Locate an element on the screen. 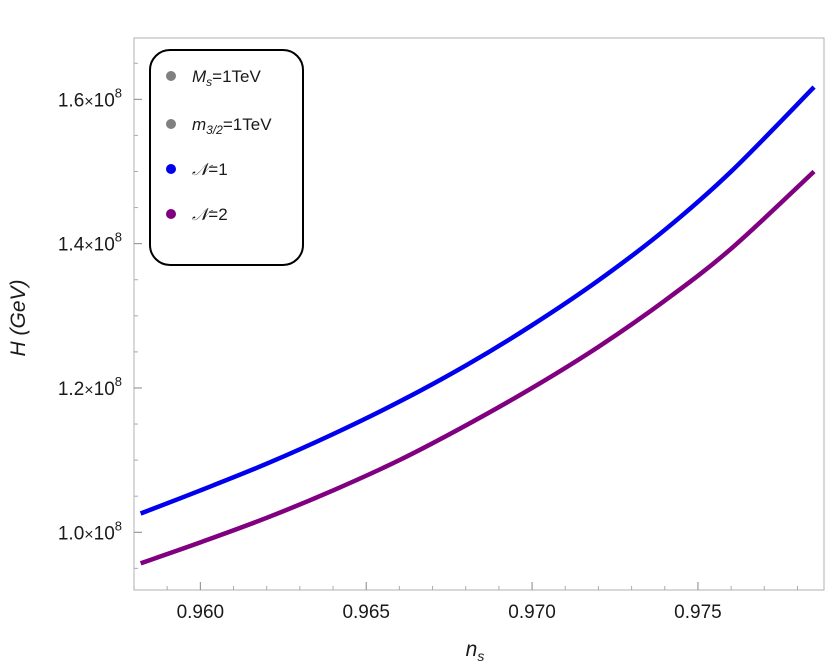 The height and width of the screenshot is (663, 830). y-tick-label: 1.2×10⁸ is located at coordinates (90, 387).